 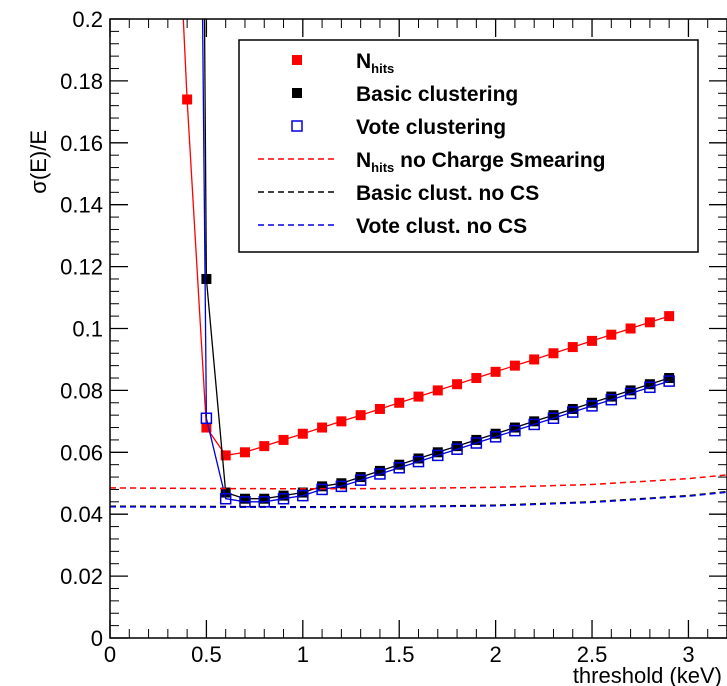 I want to click on legend-label-vote-clustering: Vote clustering, so click(x=431, y=127).